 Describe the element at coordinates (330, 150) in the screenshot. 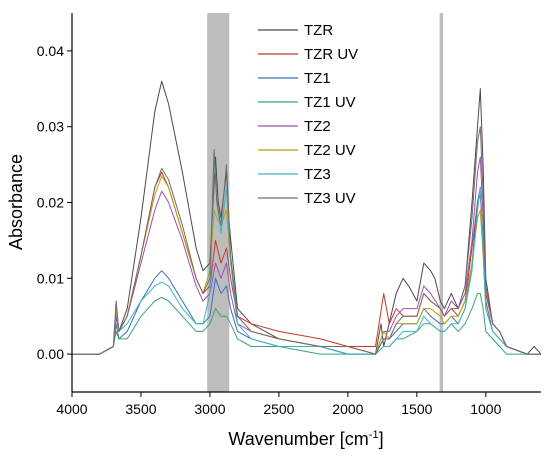

I see `legend-label: TZ2 UV` at that location.